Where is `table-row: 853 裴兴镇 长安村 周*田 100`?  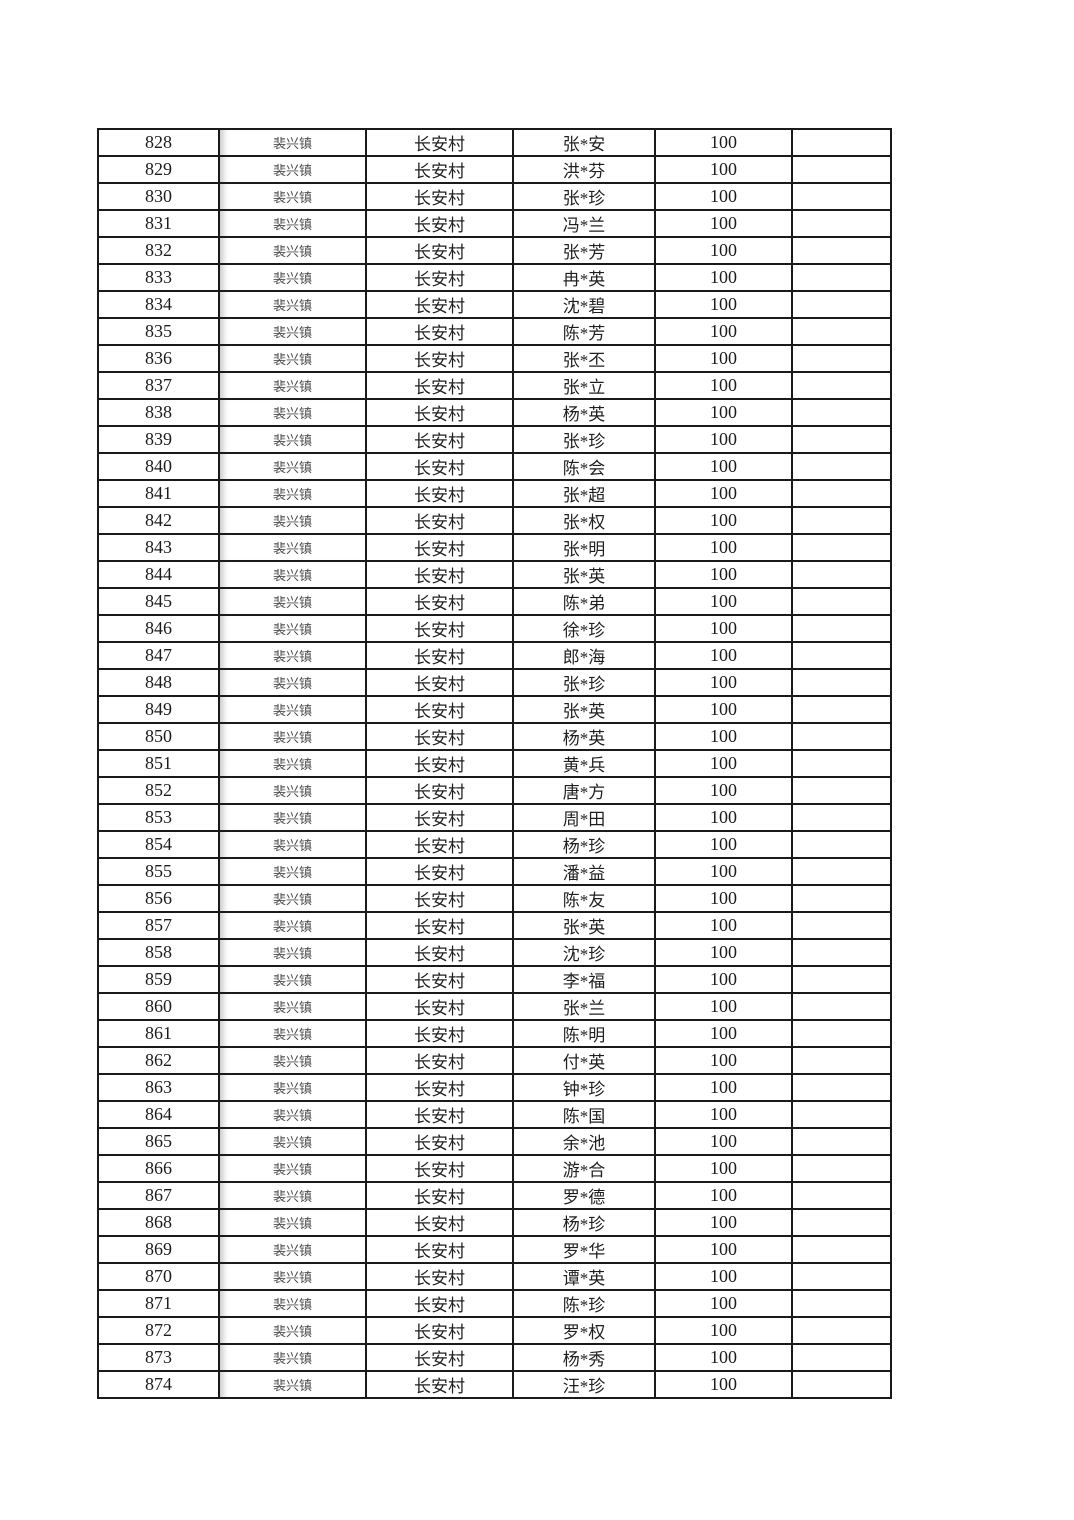 table-row: 853 裴兴镇 长安村 周*田 100 is located at coordinates (494, 817).